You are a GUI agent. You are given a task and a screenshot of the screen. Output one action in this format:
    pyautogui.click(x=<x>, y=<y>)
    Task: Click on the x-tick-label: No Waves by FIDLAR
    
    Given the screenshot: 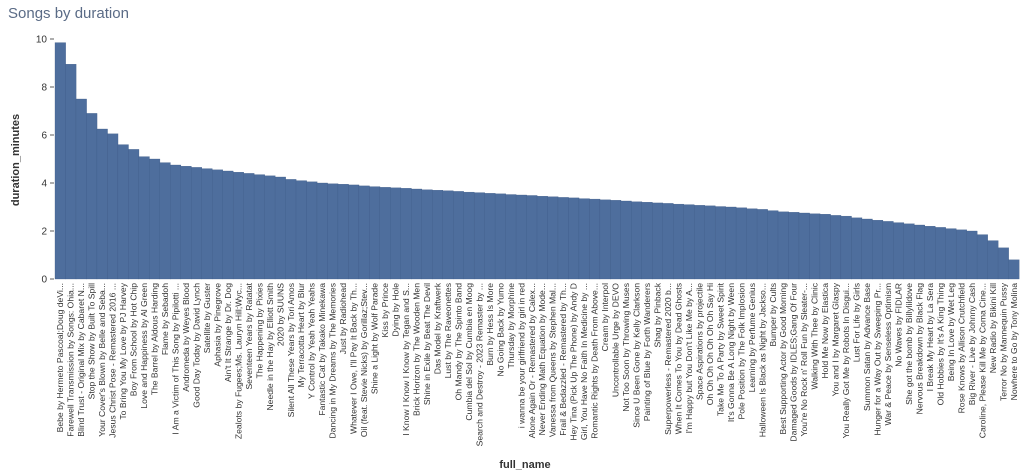 What is the action you would take?
    pyautogui.click(x=899, y=325)
    